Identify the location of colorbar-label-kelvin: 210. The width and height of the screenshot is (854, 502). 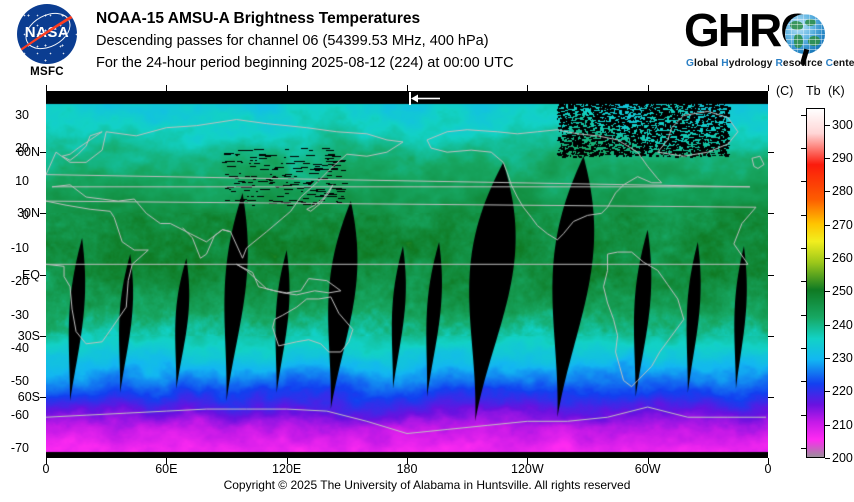
(842, 424).